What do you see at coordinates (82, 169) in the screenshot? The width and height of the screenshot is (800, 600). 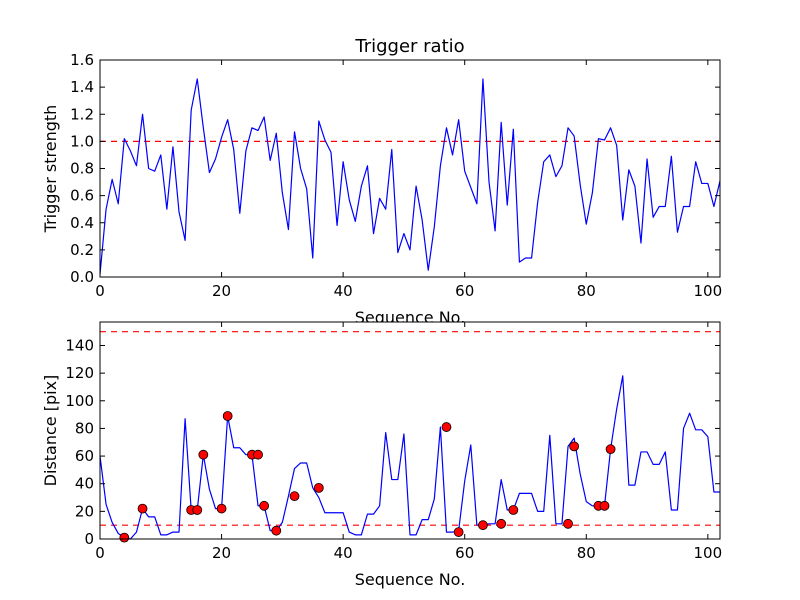 I see `y-tick-label: 0.8` at bounding box center [82, 169].